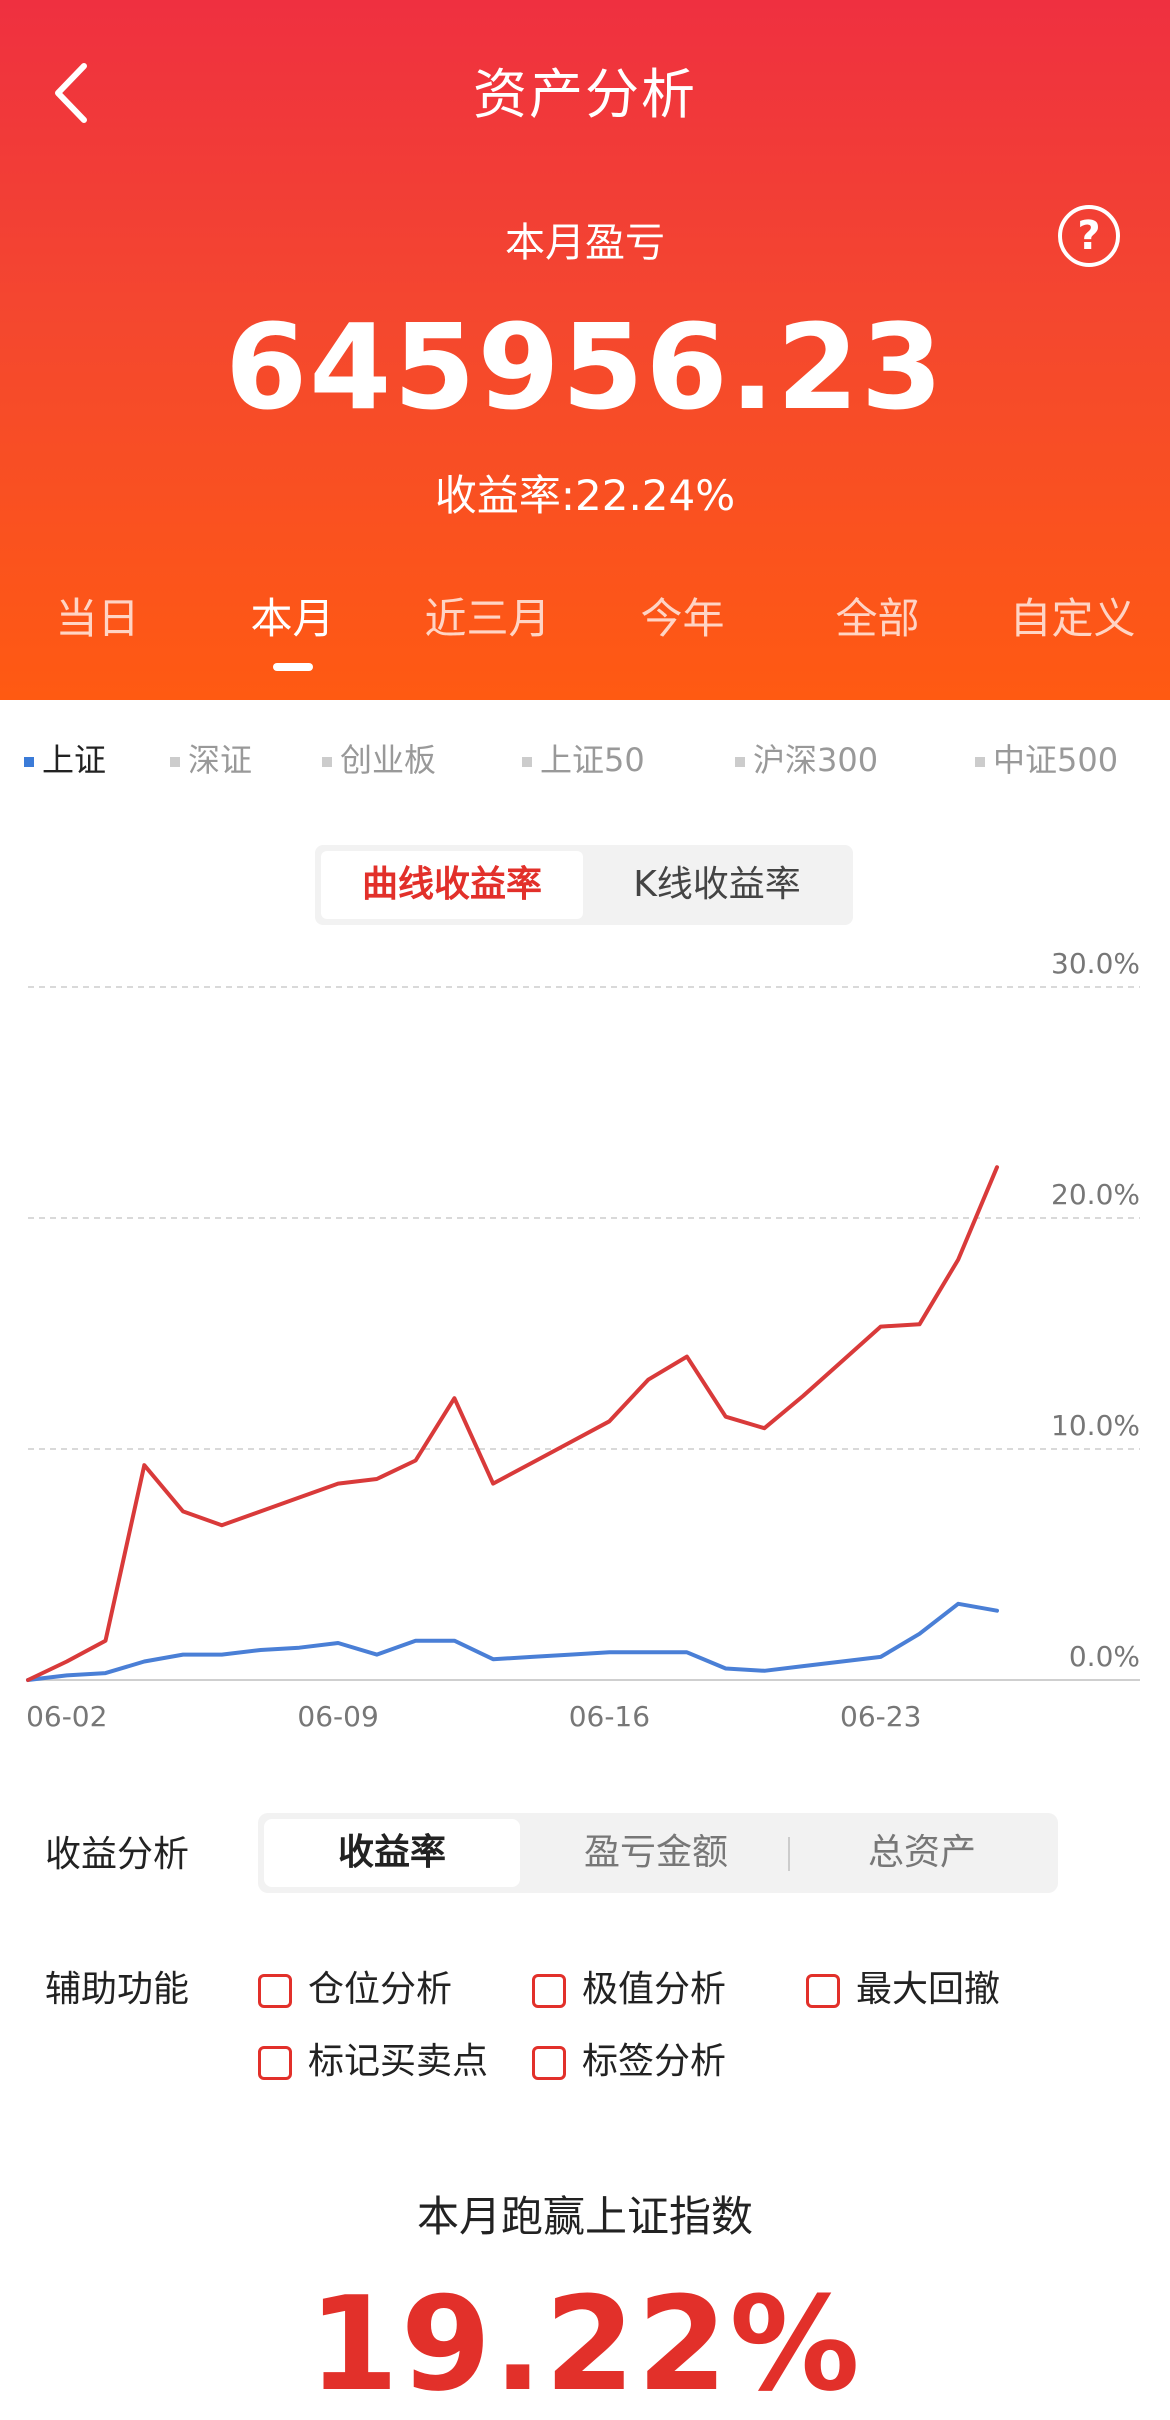 The height and width of the screenshot is (2420, 1170). Describe the element at coordinates (585, 495) in the screenshot. I see `return-rate: 收益率:22.24%` at that location.